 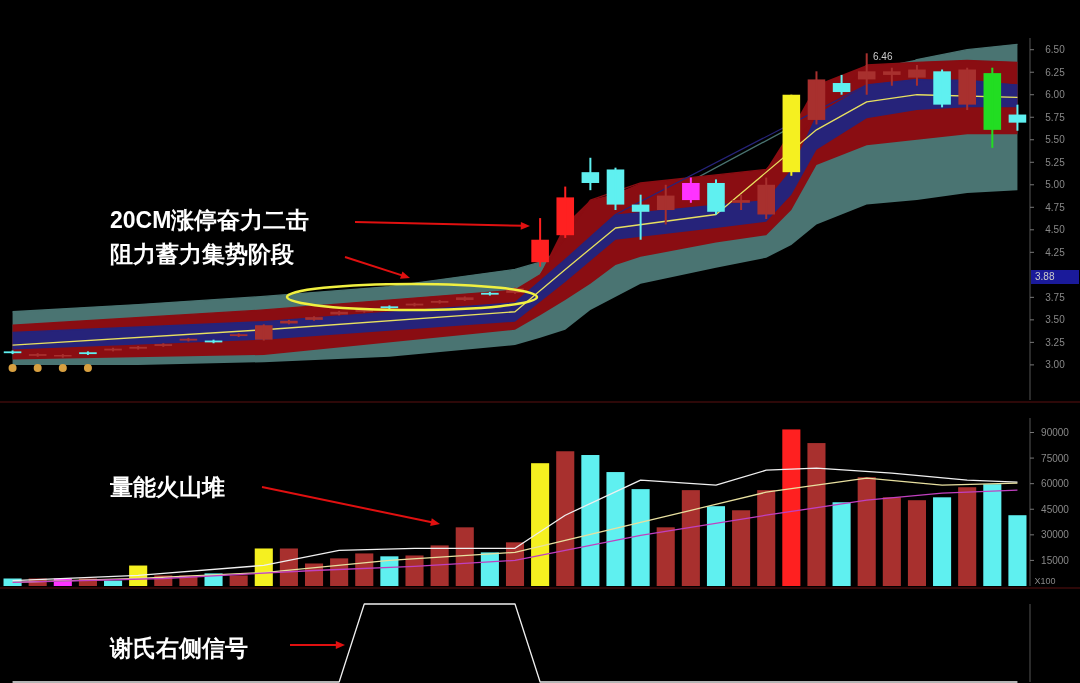 What do you see at coordinates (1055, 185) in the screenshot?
I see `y-tick-label: 5.00` at bounding box center [1055, 185].